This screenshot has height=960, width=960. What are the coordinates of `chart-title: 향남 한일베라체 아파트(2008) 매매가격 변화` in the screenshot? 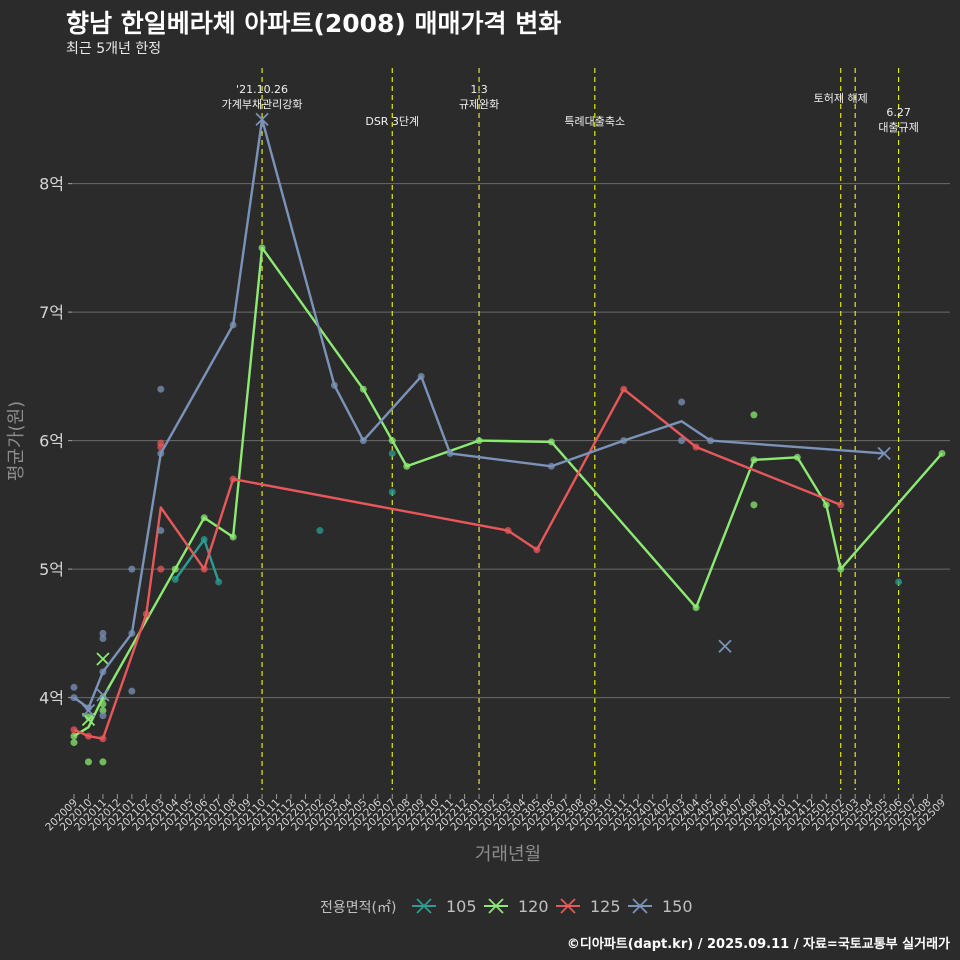 It's located at (314, 23).